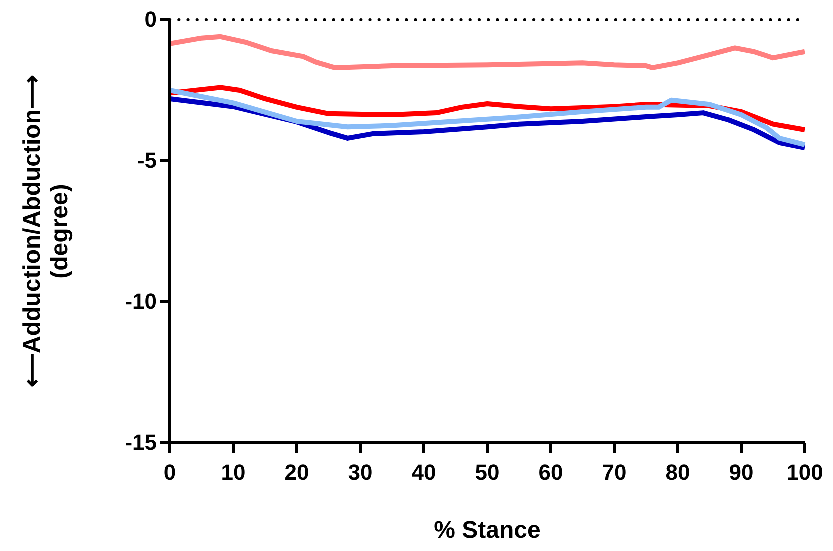  I want to click on x-tick-label: 30, so click(360, 473).